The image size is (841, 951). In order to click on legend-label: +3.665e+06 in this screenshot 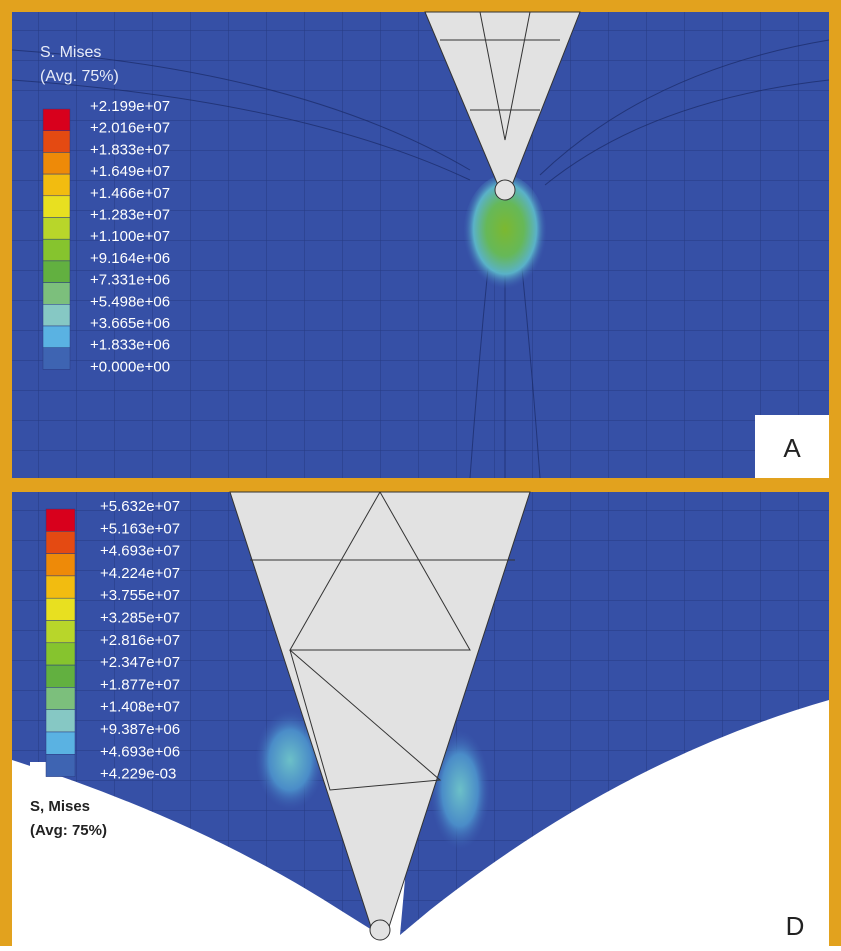, I will do `click(130, 323)`.